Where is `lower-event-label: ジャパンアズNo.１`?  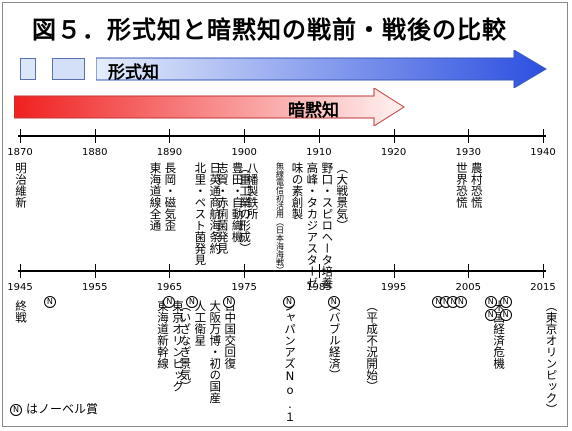 lower-event-label: ジャパンアズNo.１ is located at coordinates (289, 361).